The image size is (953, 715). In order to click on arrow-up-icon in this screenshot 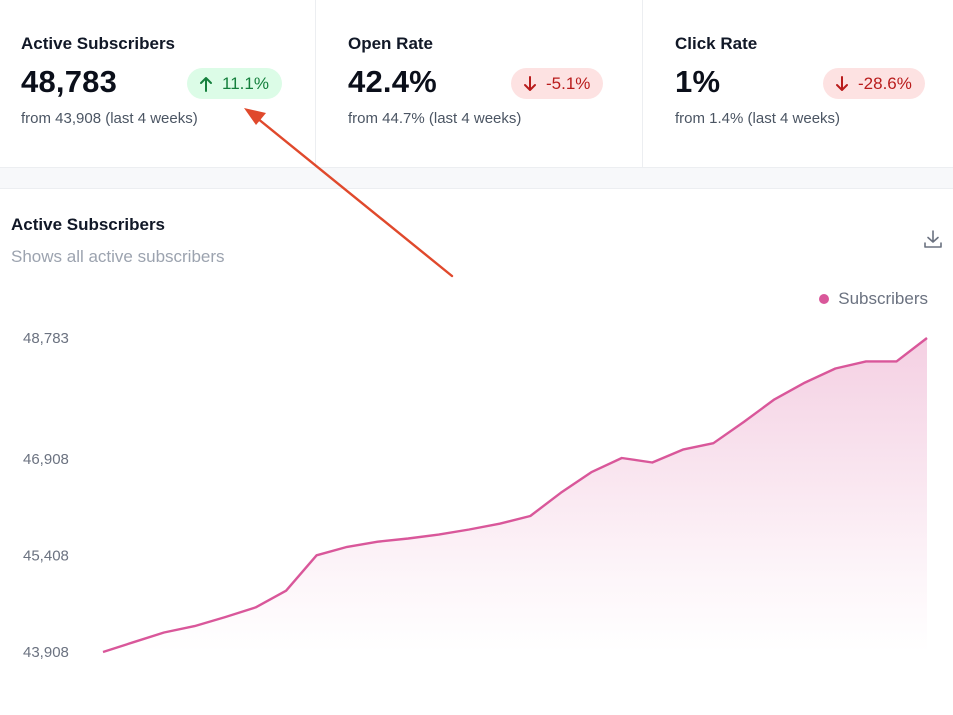, I will do `click(206, 84)`.